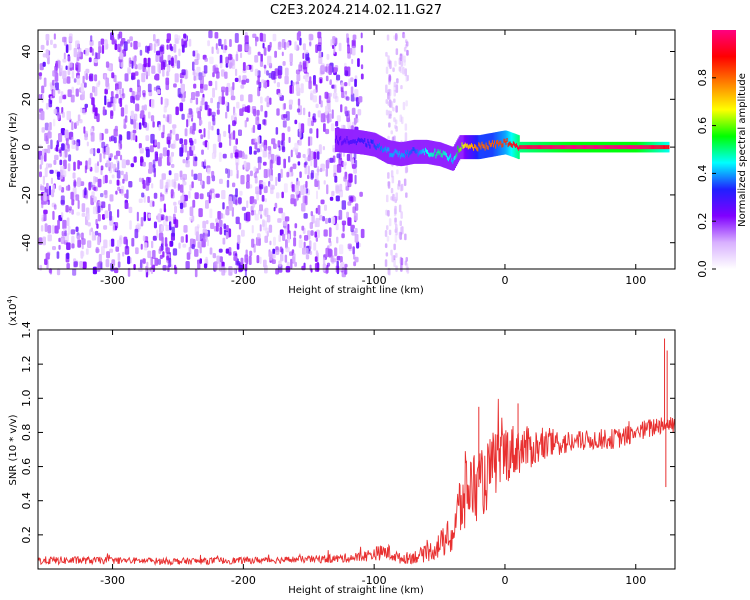 Image resolution: width=750 pixels, height=600 pixels. What do you see at coordinates (26, 535) in the screenshot?
I see `snr-y-tick-label: 0.2` at bounding box center [26, 535].